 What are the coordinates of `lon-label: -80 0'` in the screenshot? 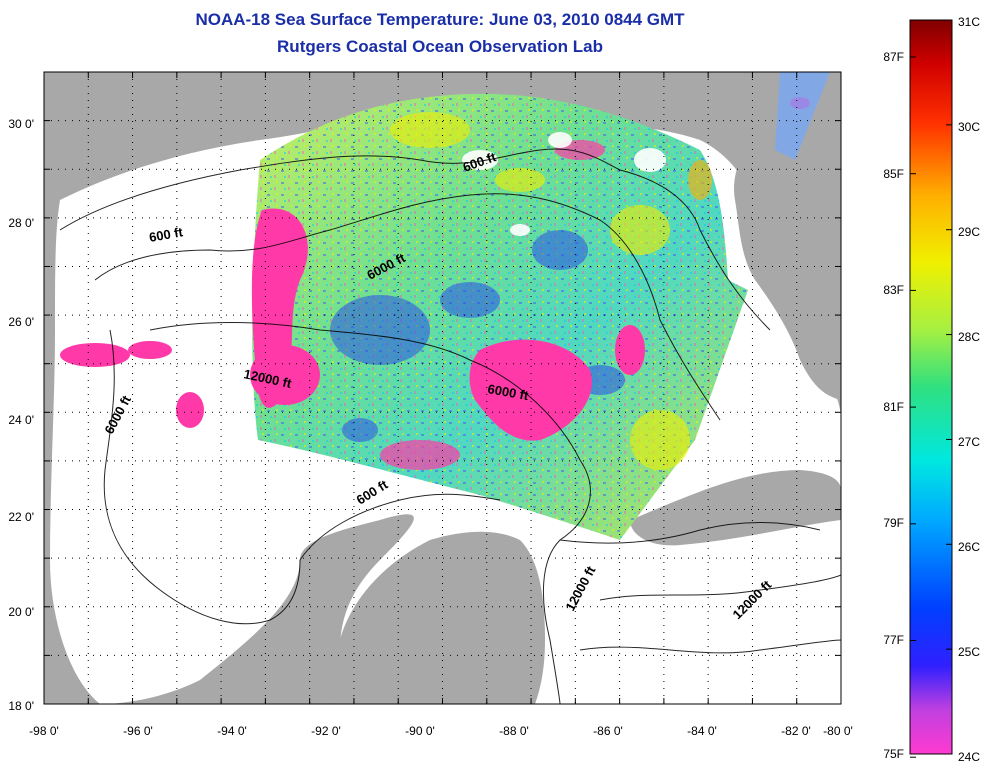 It's located at (838, 731).